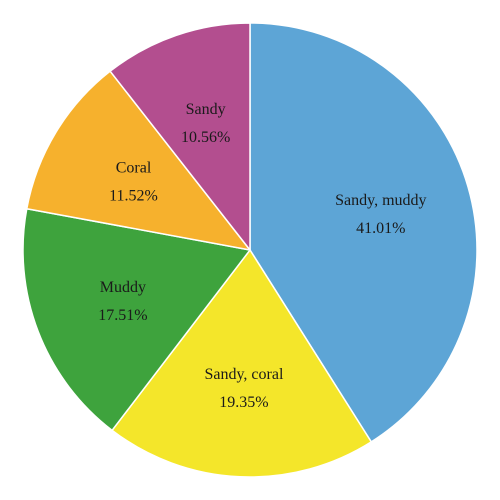 This screenshot has width=500, height=500. I want to click on pie-slice-sandy, so click(180, 136).